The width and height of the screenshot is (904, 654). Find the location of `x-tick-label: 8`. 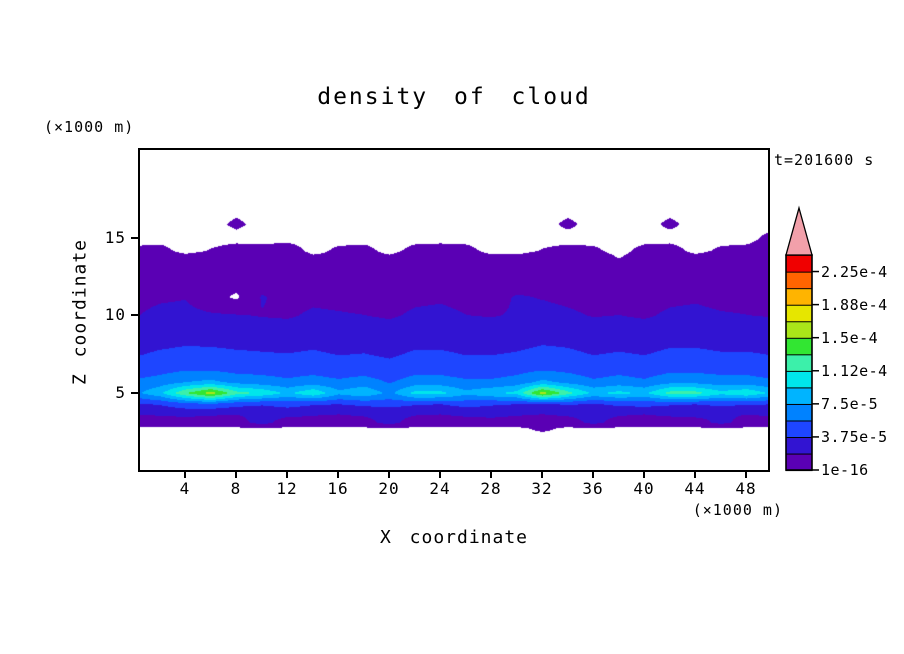

x-tick-label: 8 is located at coordinates (236, 488).